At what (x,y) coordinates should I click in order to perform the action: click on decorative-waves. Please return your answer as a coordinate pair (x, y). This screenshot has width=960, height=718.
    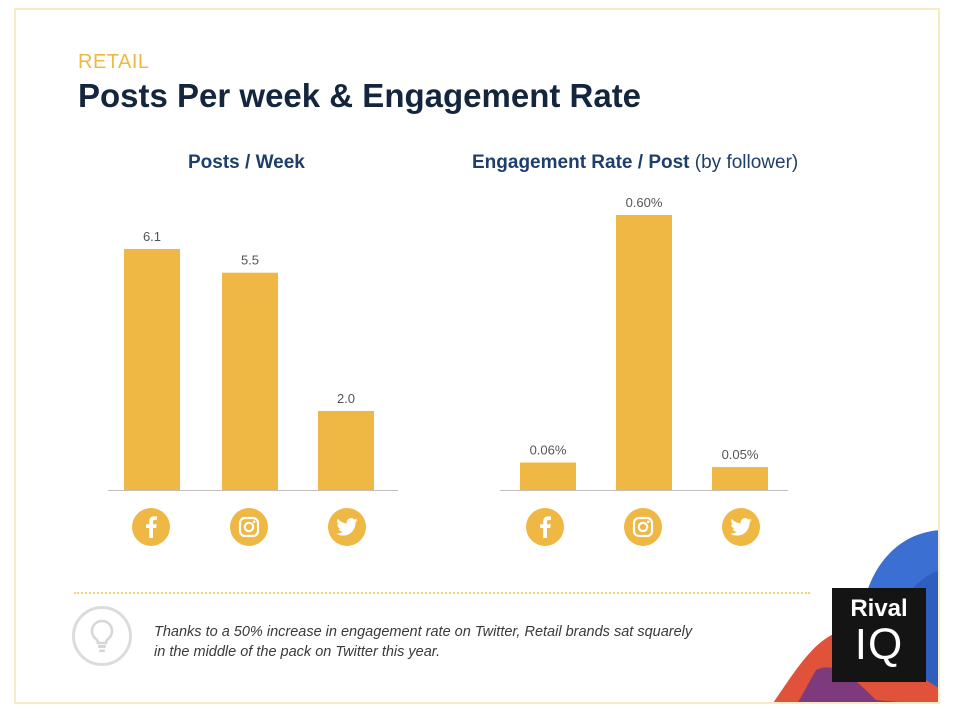
    Looking at the image, I should click on (855, 616).